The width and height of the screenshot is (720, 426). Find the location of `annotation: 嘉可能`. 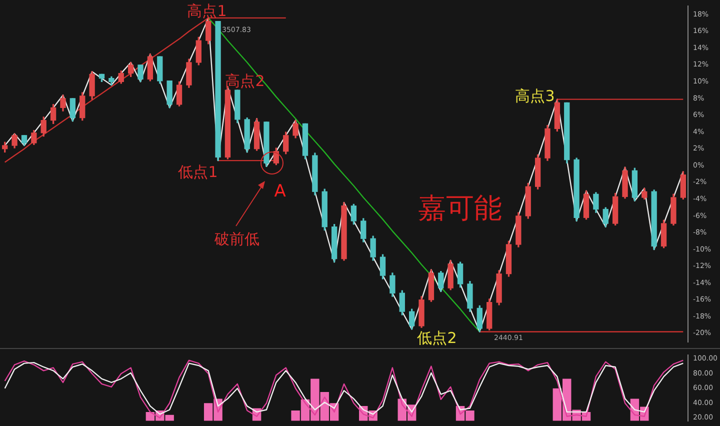

annotation: 嘉可能 is located at coordinates (460, 207).